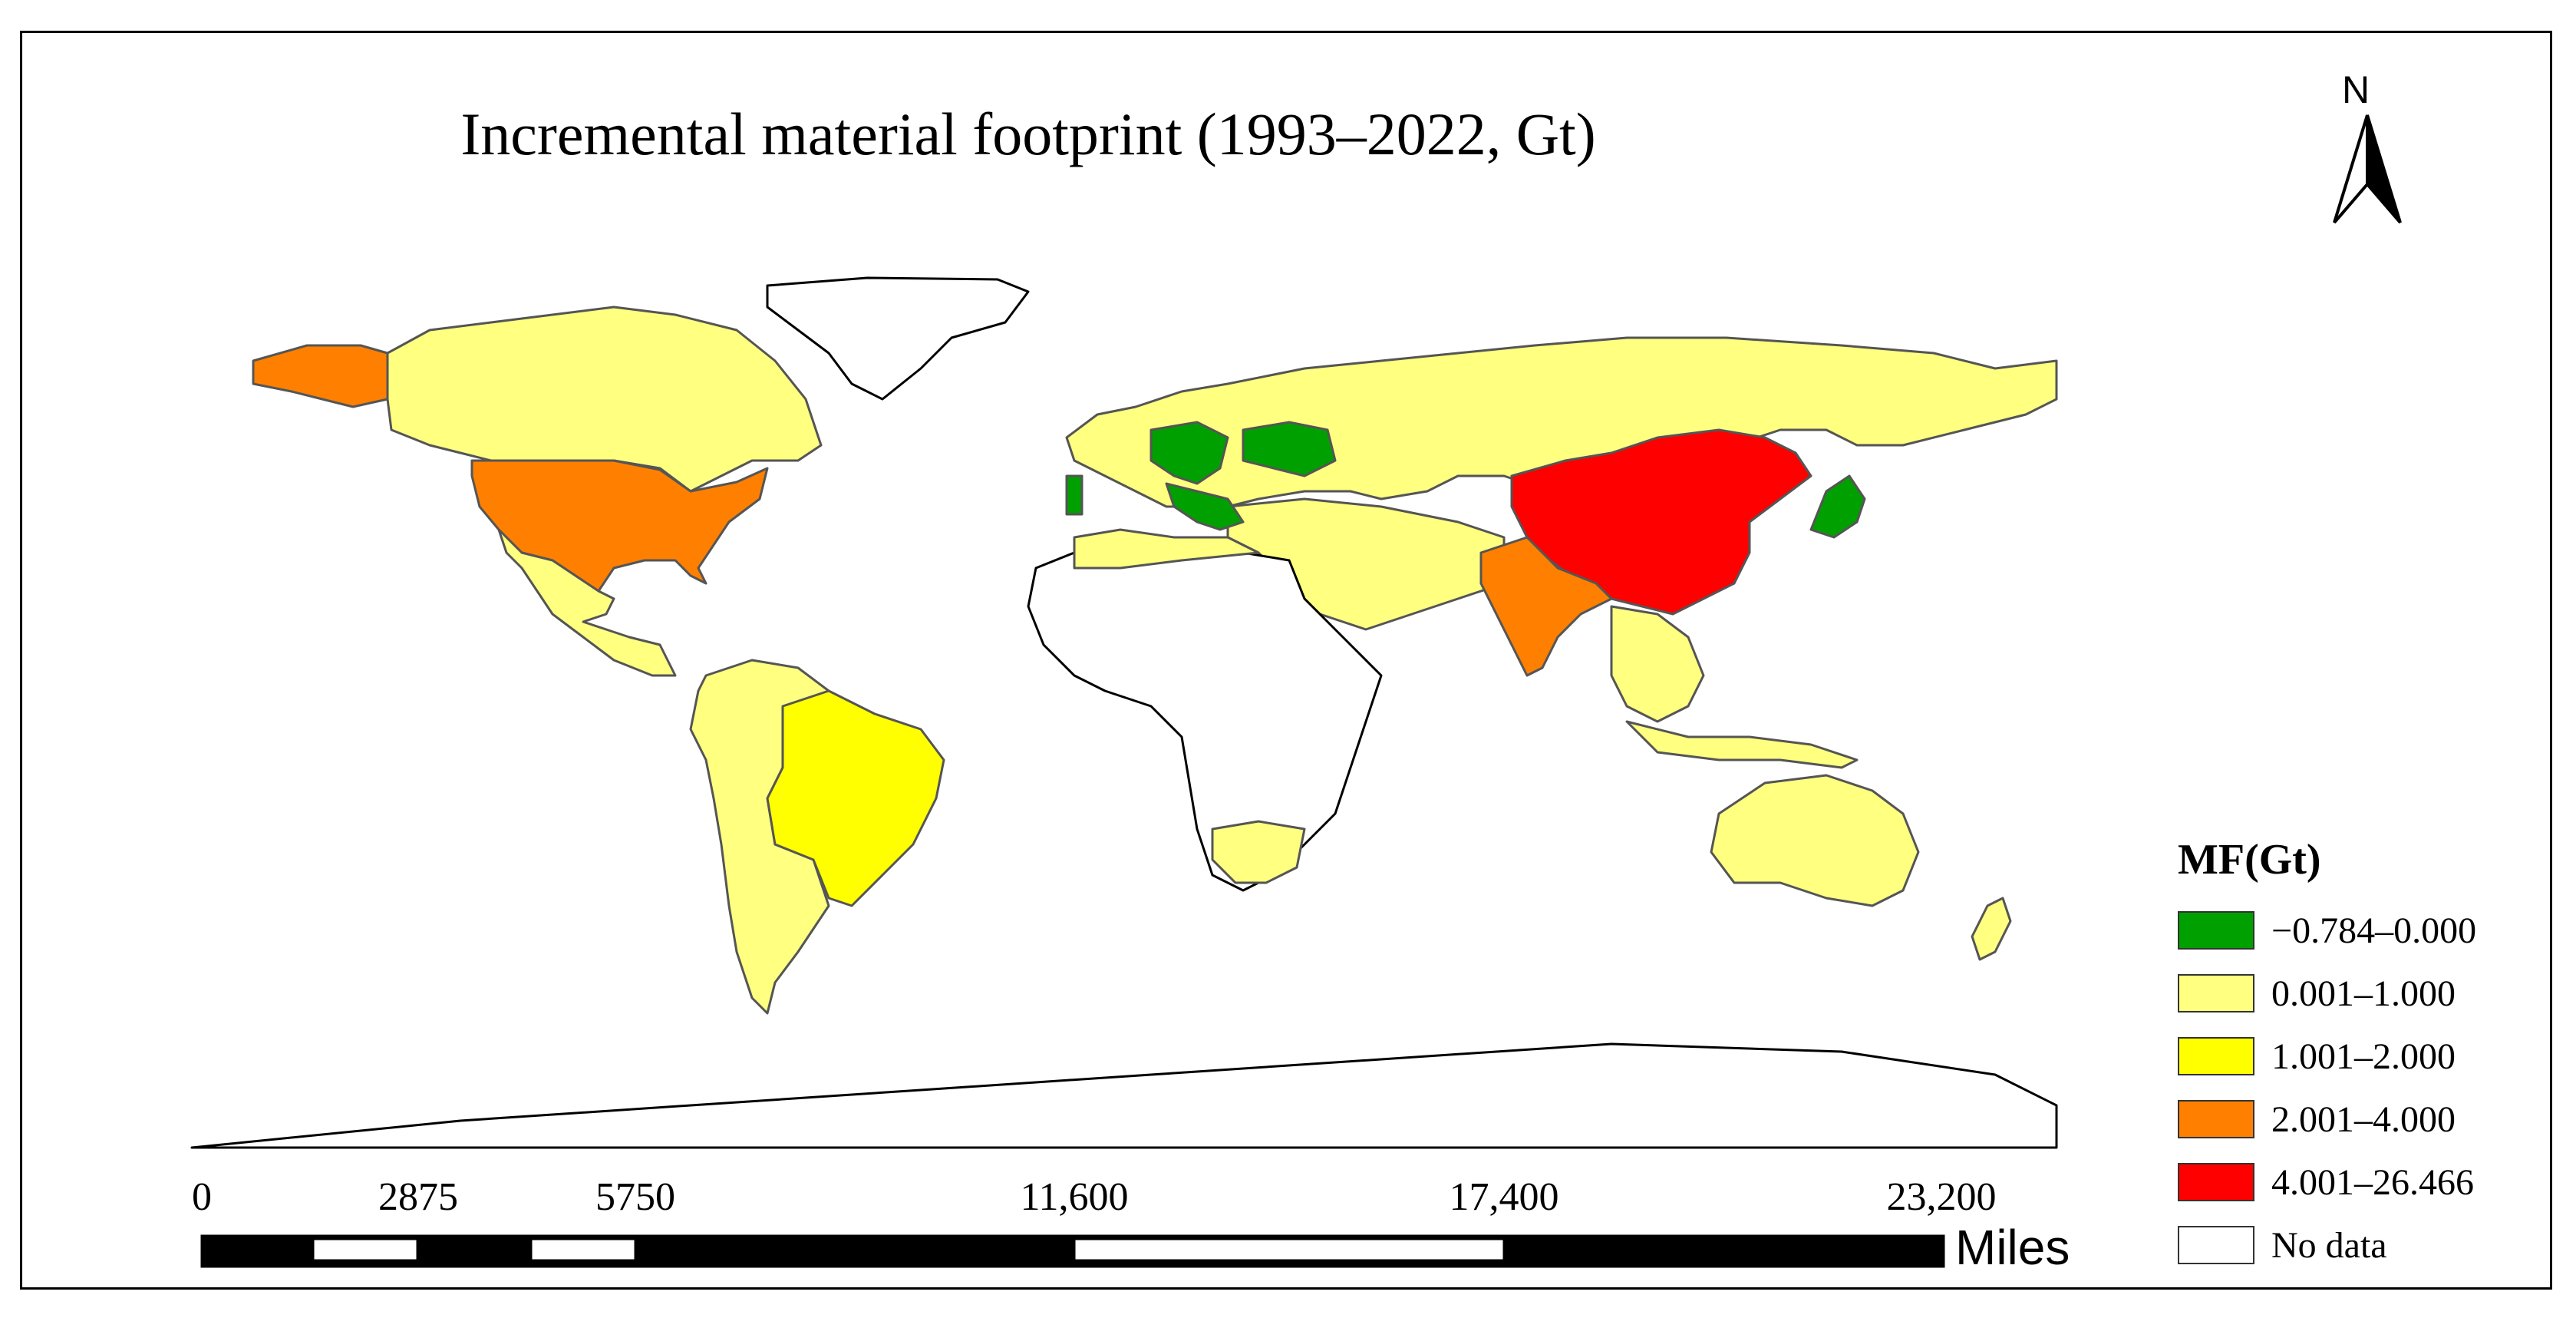 The width and height of the screenshot is (2576, 1318). Describe the element at coordinates (1815, 841) in the screenshot. I see `region-australia` at that location.